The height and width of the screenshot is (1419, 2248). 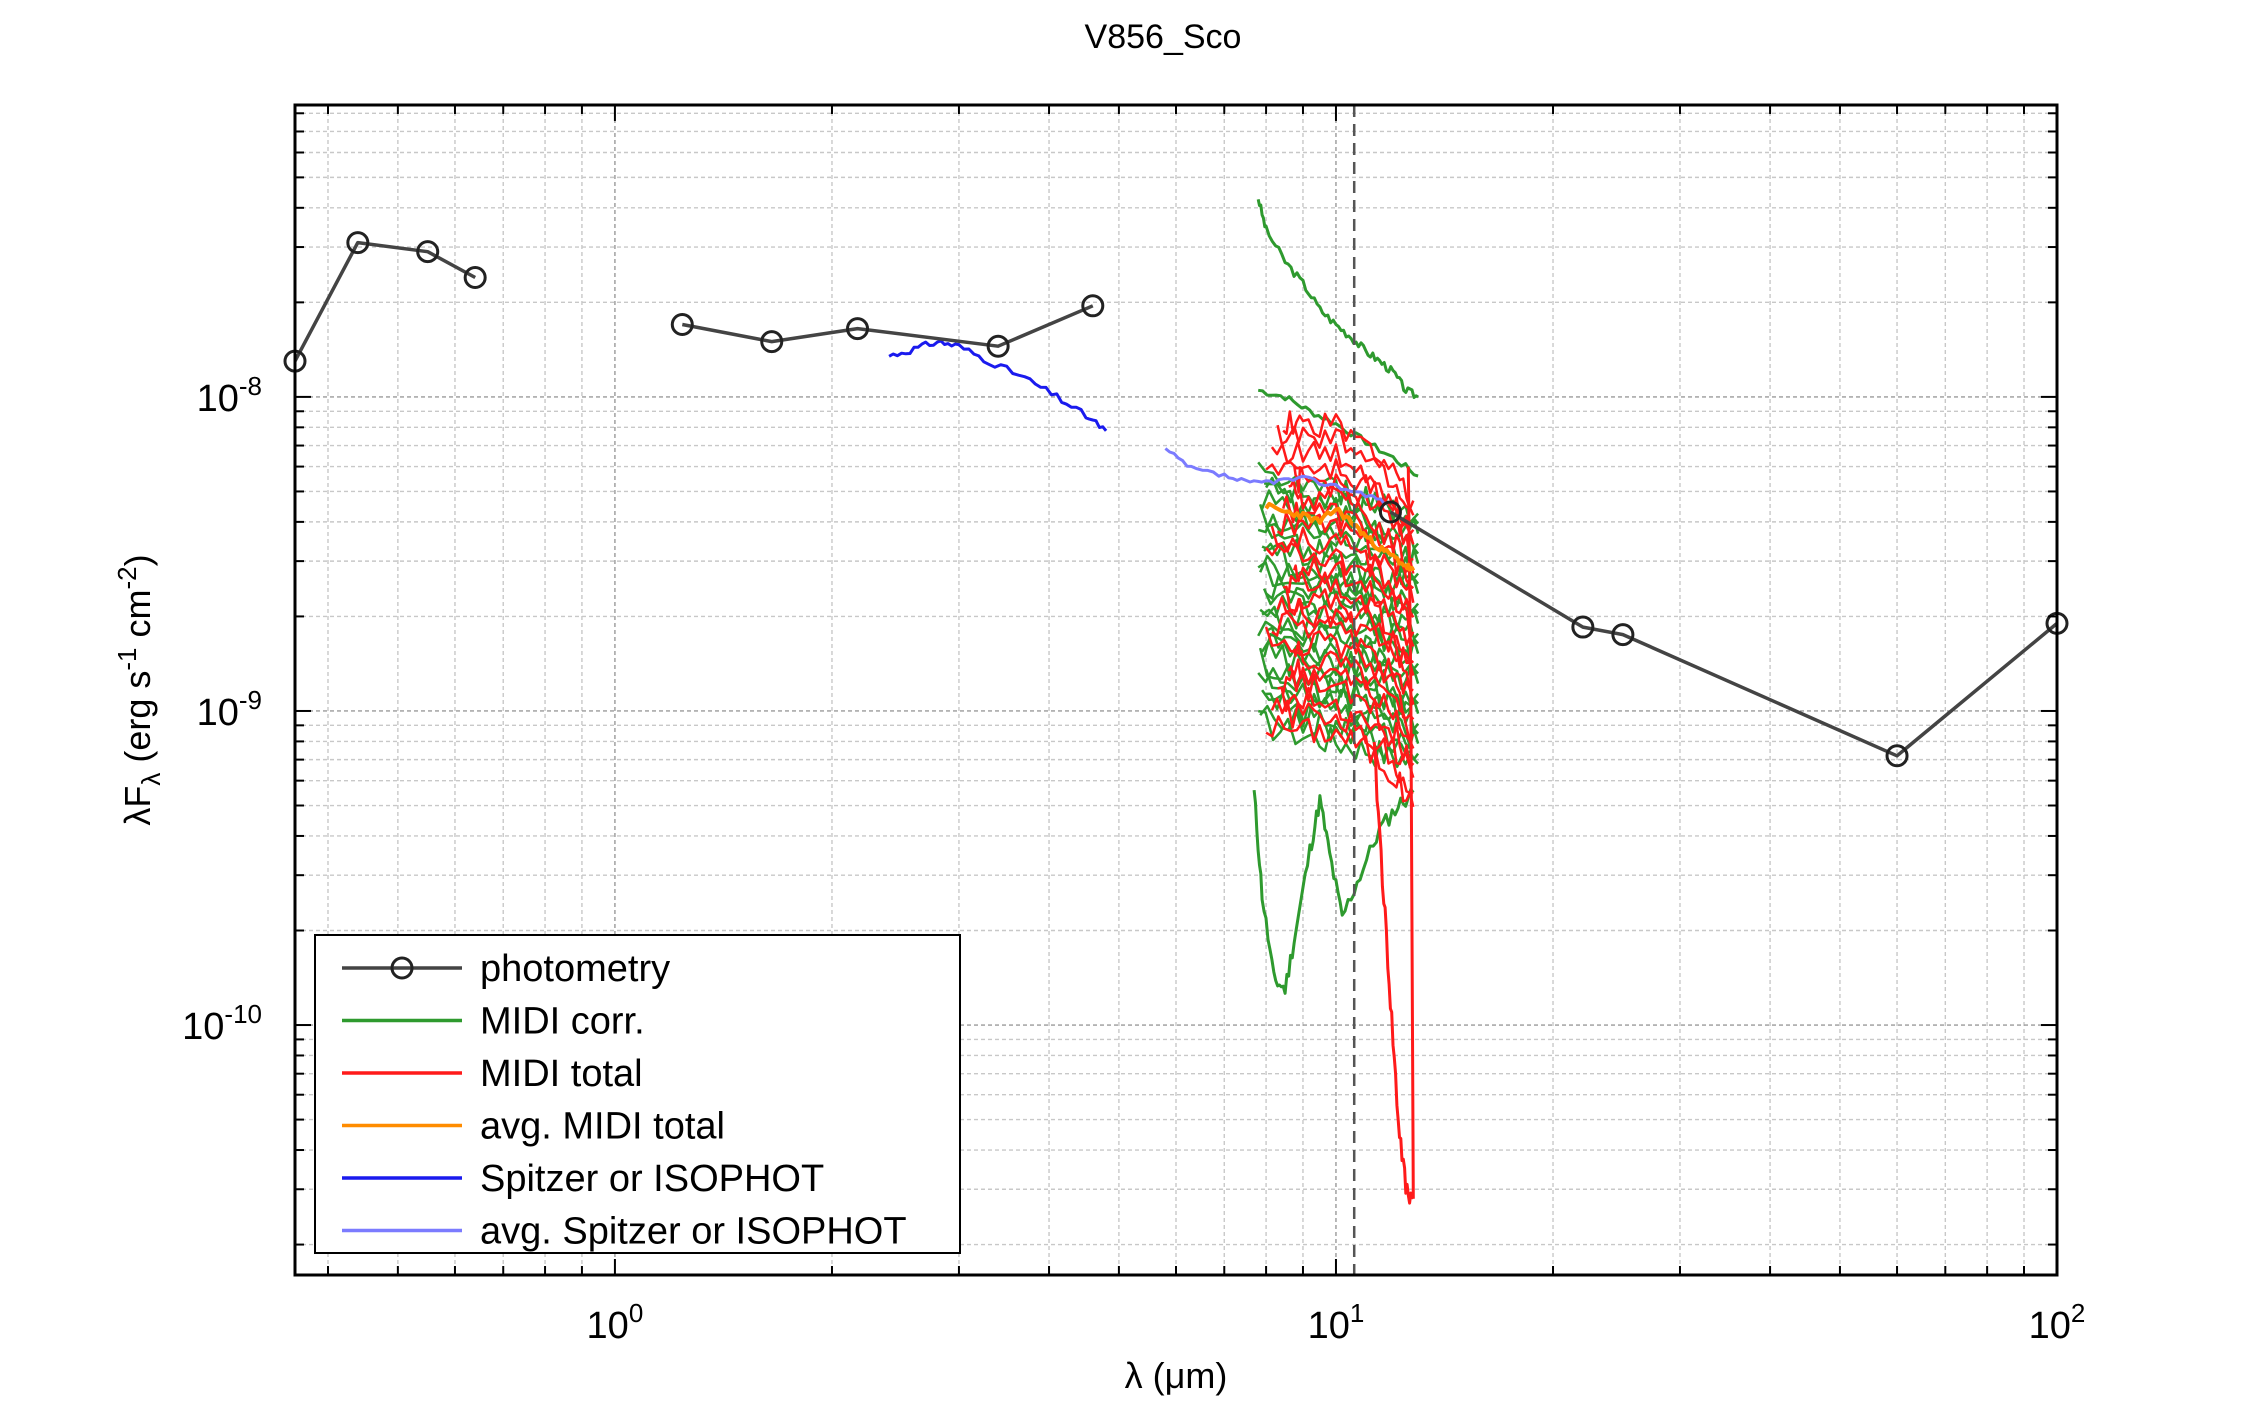 I want to click on x-tick-label: 10⁰, so click(x=615, y=1322).